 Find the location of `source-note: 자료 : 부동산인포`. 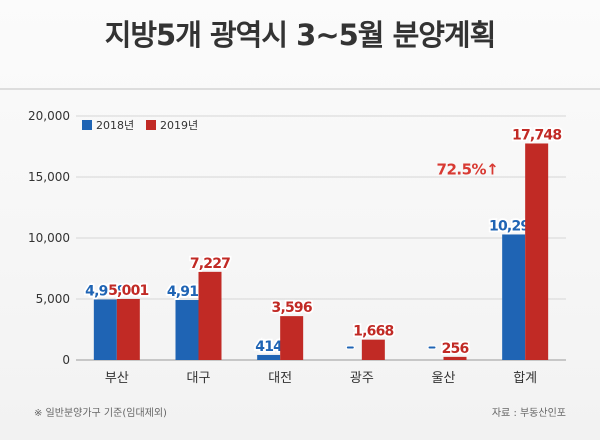

source-note: 자료 : 부동산인포 is located at coordinates (528, 413).